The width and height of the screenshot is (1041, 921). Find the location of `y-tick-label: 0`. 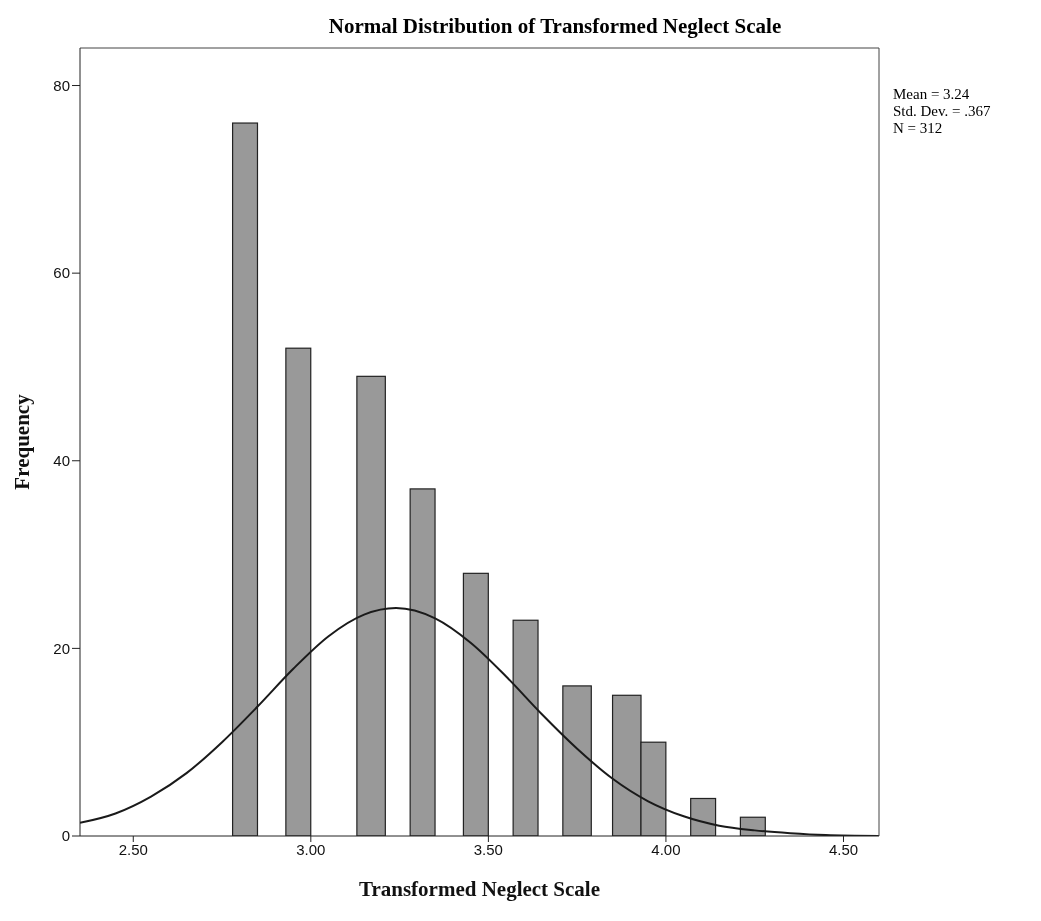

y-tick-label: 0 is located at coordinates (65, 836).